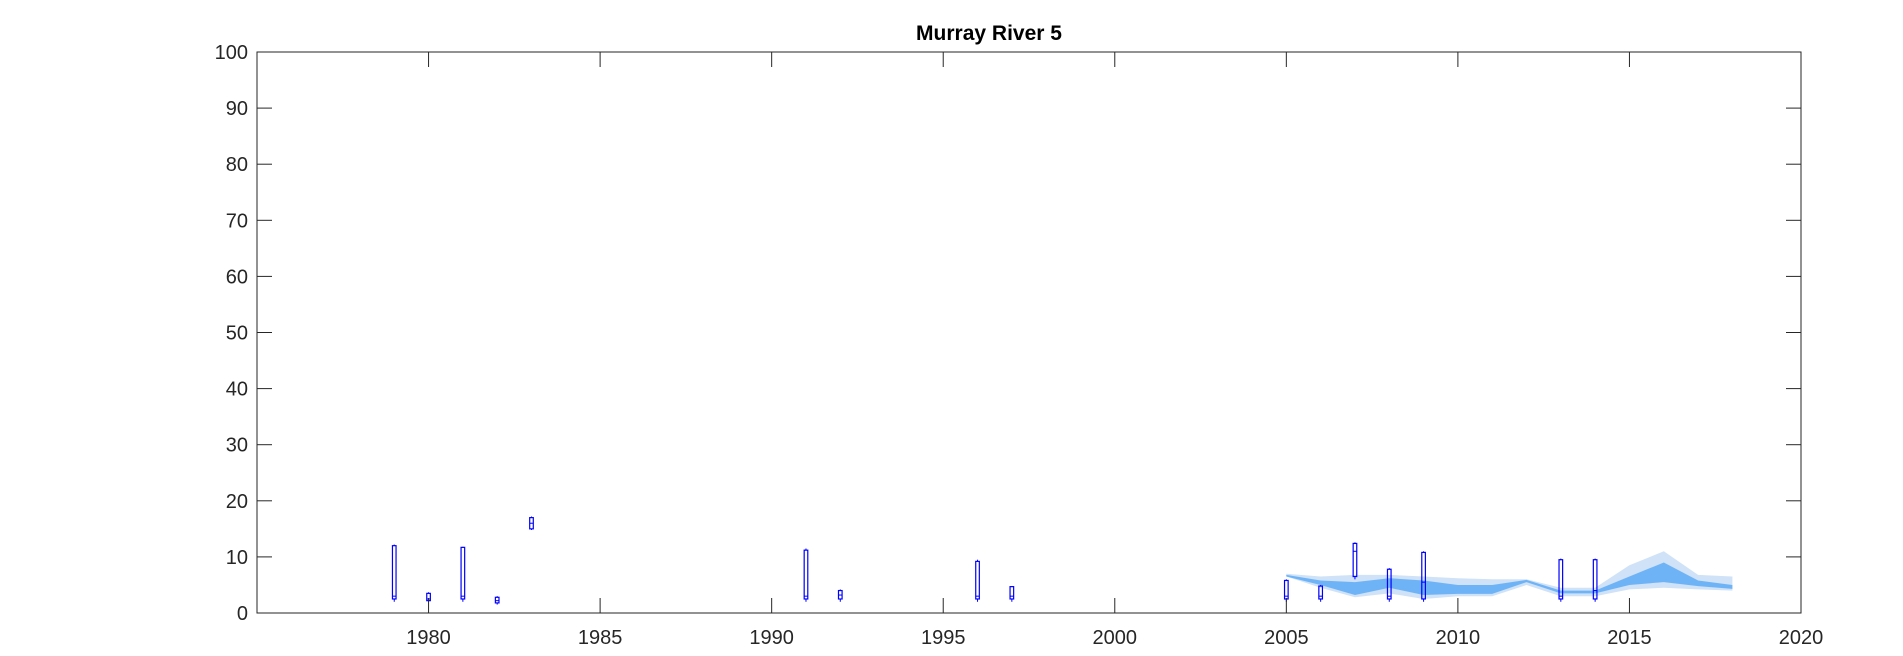 Image resolution: width=1903 pixels, height=656 pixels. I want to click on y-tick-label: 50, so click(237, 334).